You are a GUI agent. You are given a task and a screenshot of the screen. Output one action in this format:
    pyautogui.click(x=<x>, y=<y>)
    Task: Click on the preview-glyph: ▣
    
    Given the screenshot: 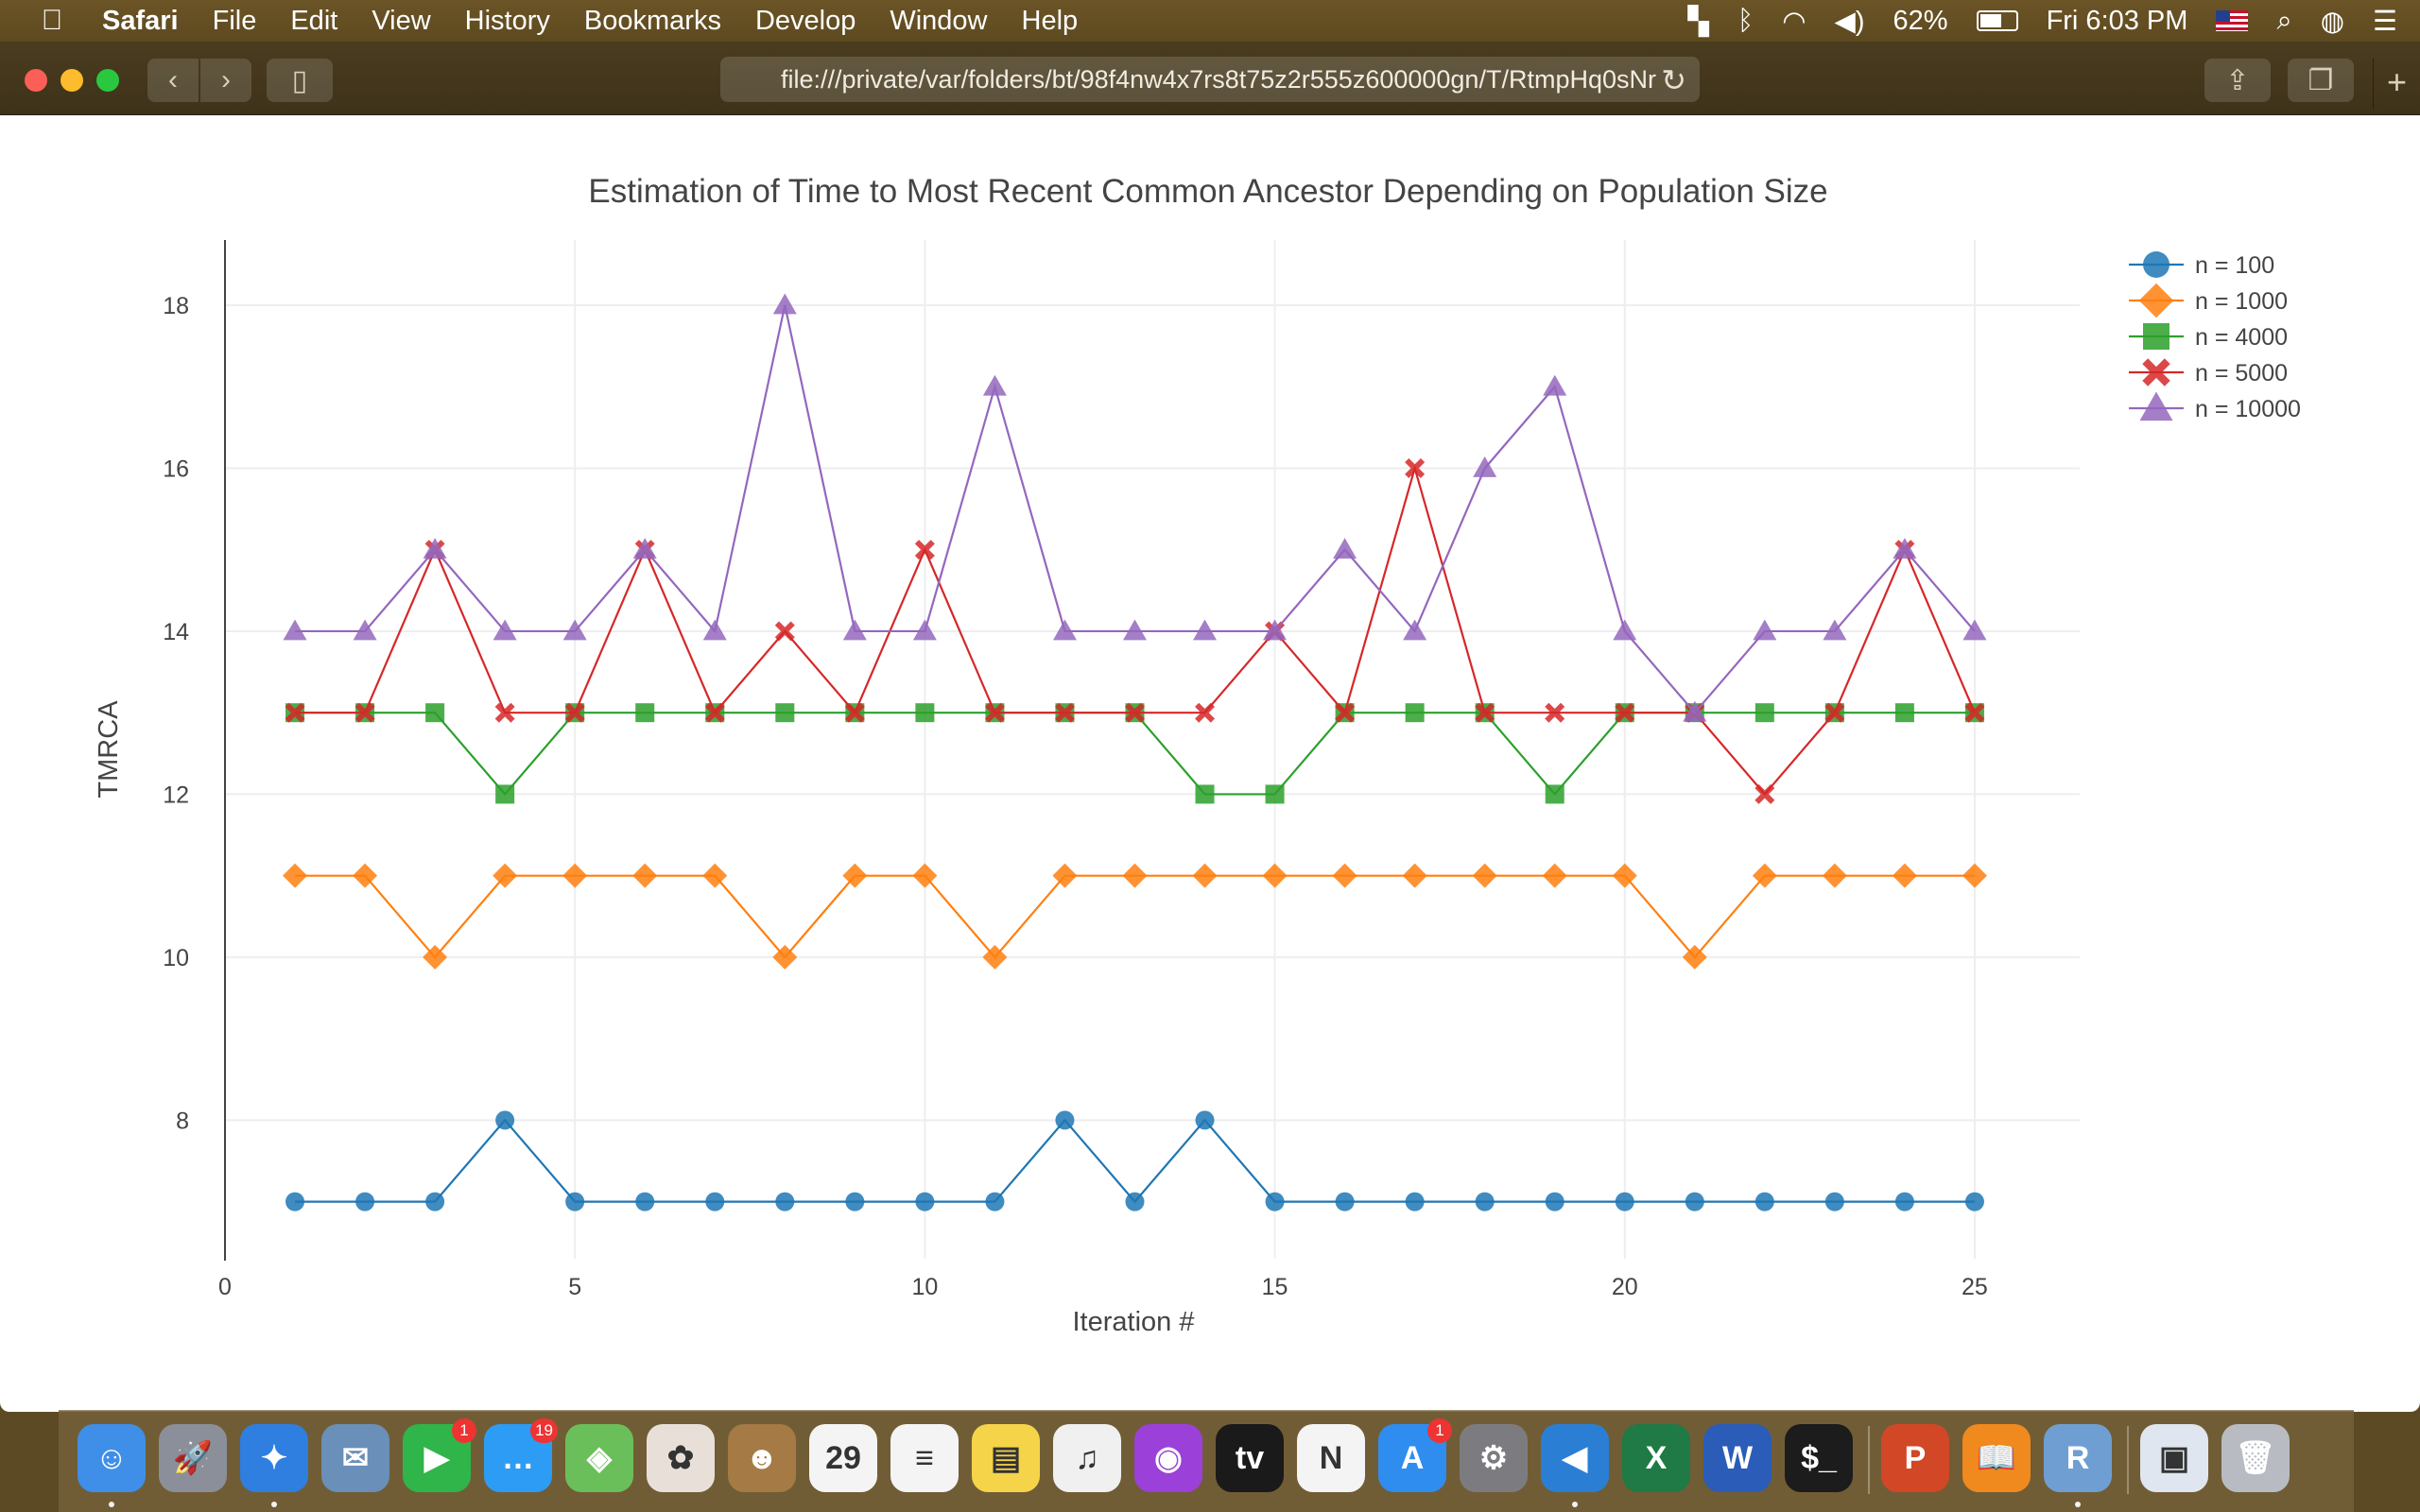 What is the action you would take?
    pyautogui.click(x=2174, y=1458)
    